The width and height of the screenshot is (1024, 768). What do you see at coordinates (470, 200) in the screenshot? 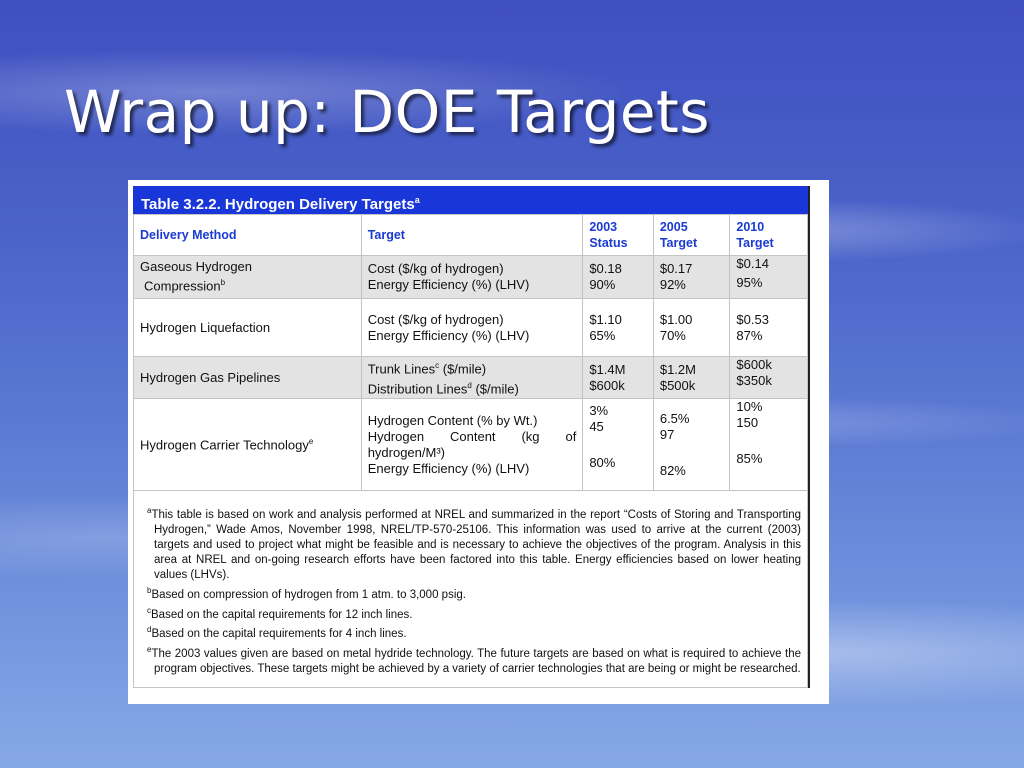
I see `table-caption: Table 3.2.2. Hydrogen Delivery Targetsa` at bounding box center [470, 200].